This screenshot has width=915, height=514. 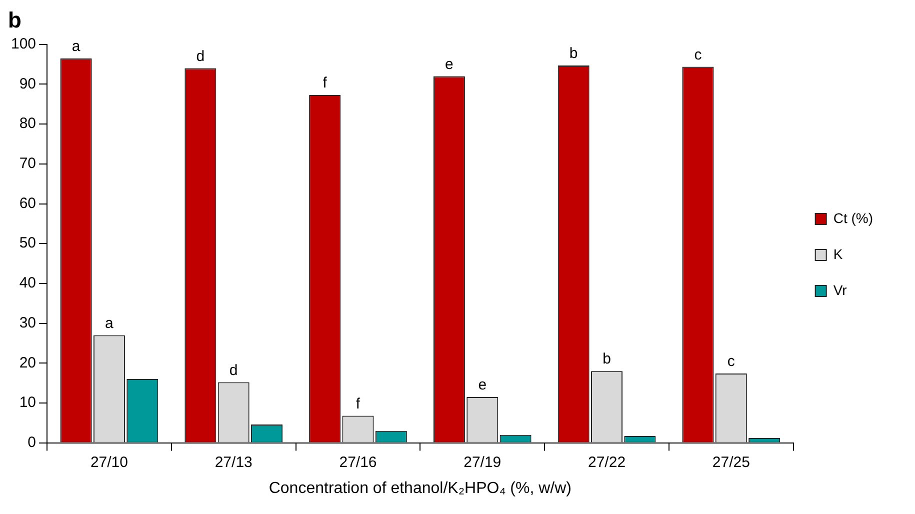 I want to click on y-tick-label: 30, so click(x=27, y=323).